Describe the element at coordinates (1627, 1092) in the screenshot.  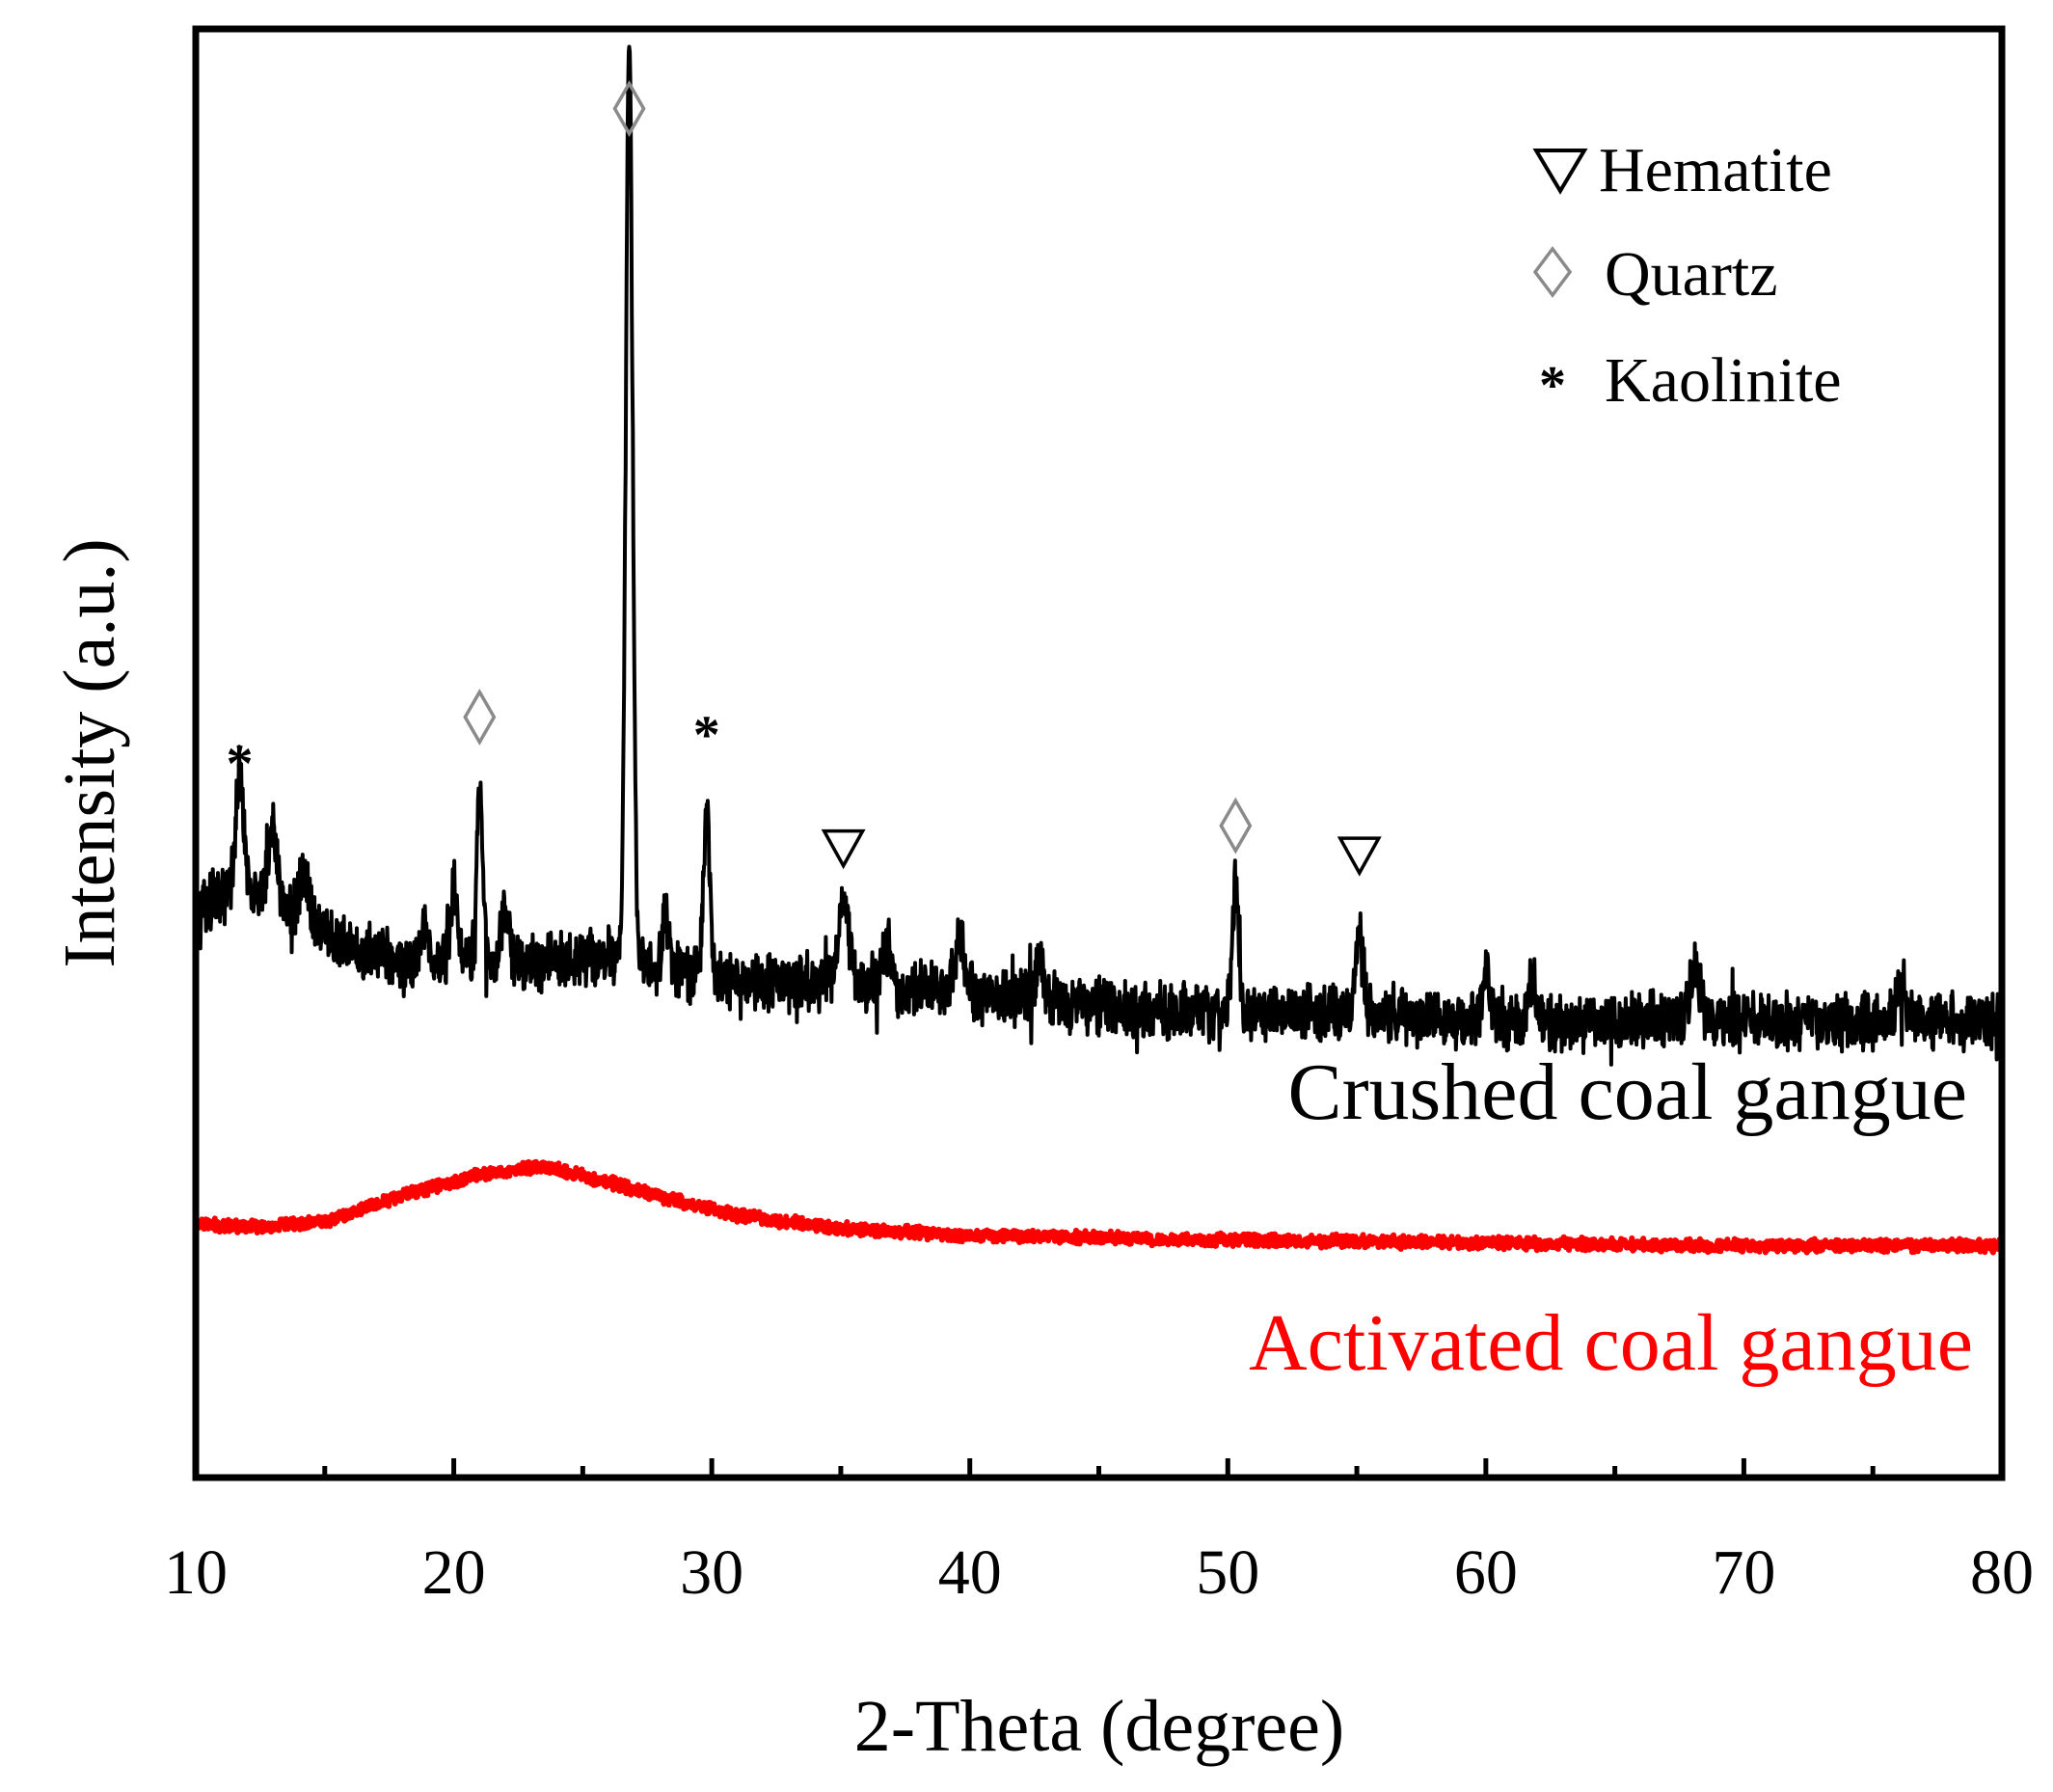
I see `series-label-crushed: Crushed coal gangue` at that location.